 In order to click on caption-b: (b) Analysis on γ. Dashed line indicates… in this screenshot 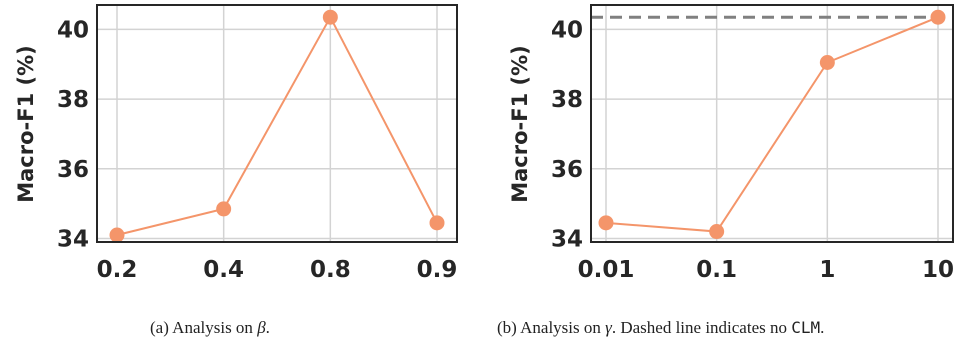, I will do `click(660, 327)`.